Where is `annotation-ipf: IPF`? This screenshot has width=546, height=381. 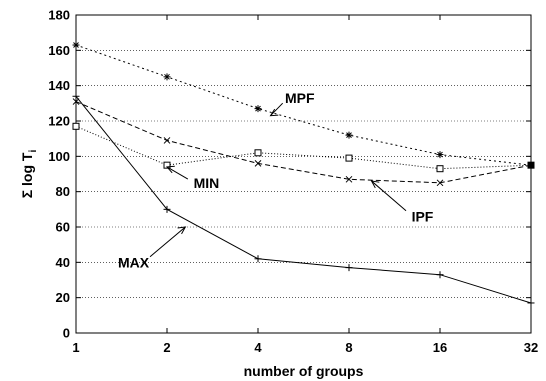 annotation-ipf: IPF is located at coordinates (402, 202).